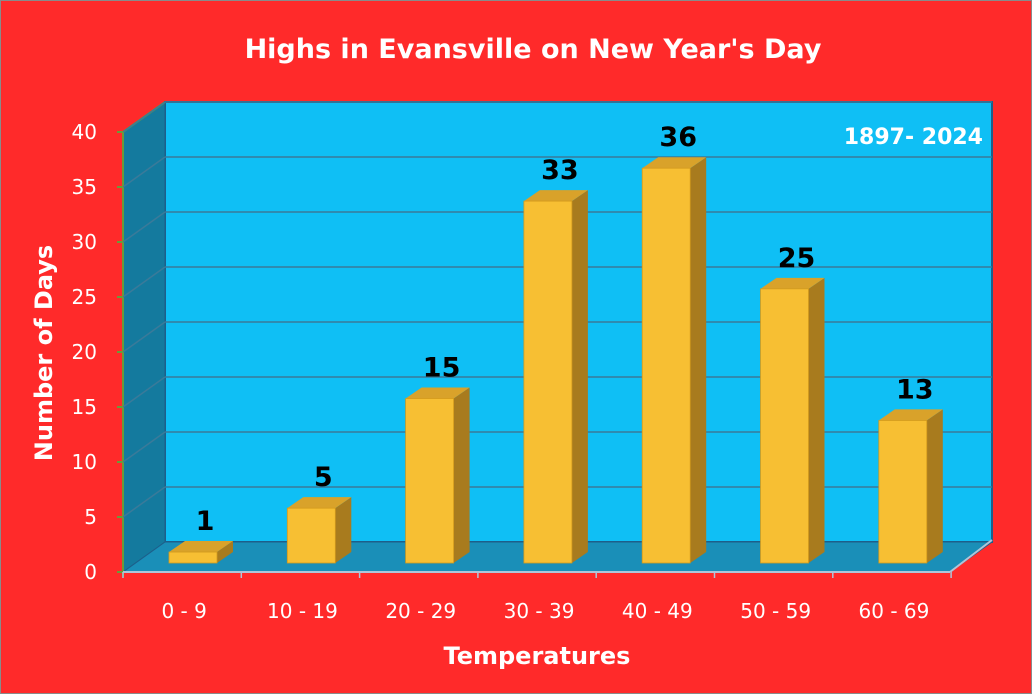  What do you see at coordinates (205, 521) in the screenshot?
I see `data-label: 1` at bounding box center [205, 521].